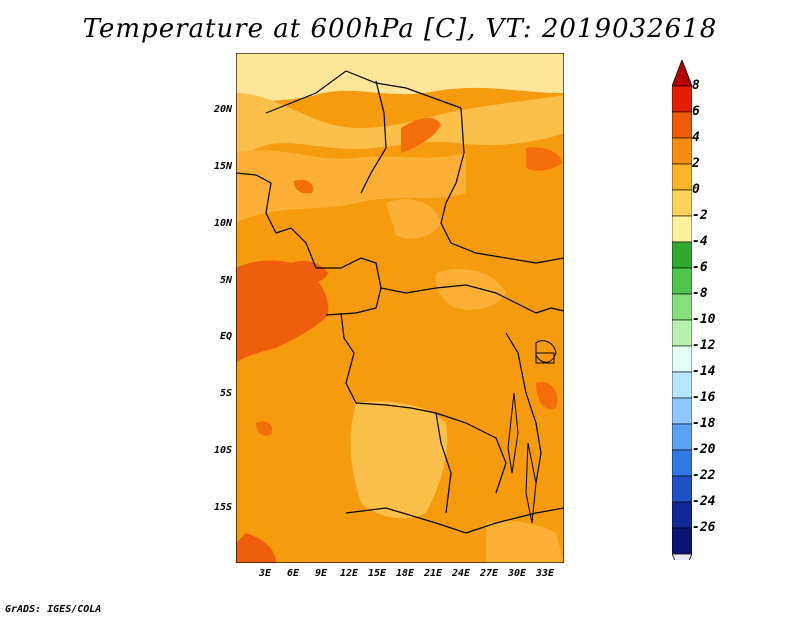 The image size is (800, 618). I want to click on colorbar-tick-label: 8, so click(696, 85).